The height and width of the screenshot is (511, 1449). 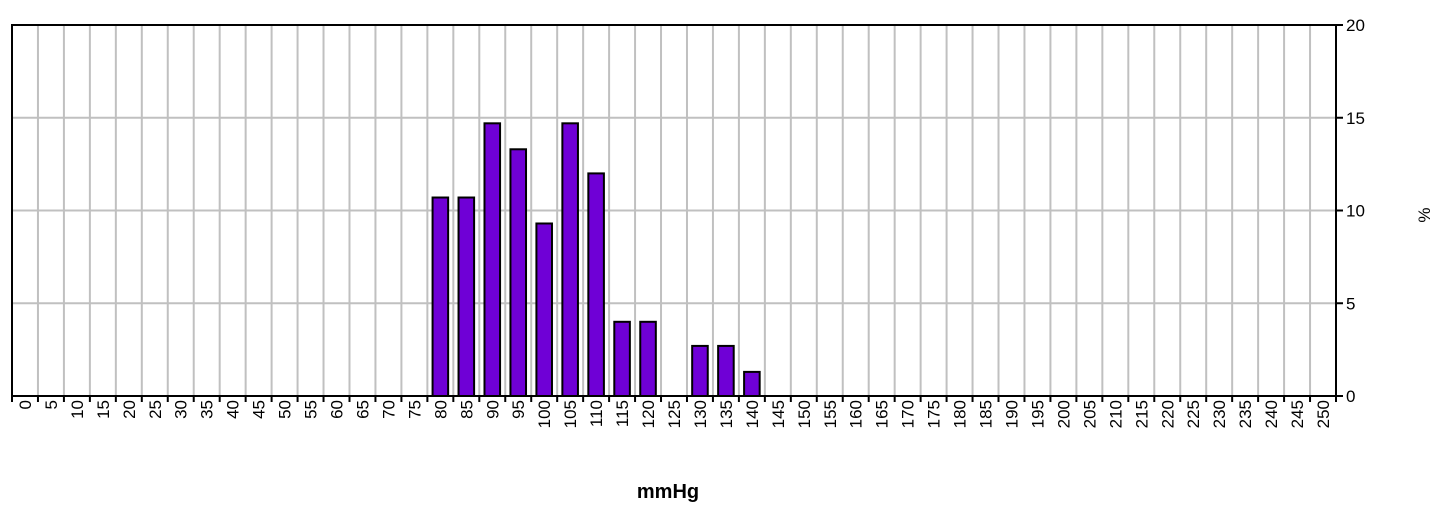 What do you see at coordinates (362, 409) in the screenshot?
I see `x-tick-label: 65` at bounding box center [362, 409].